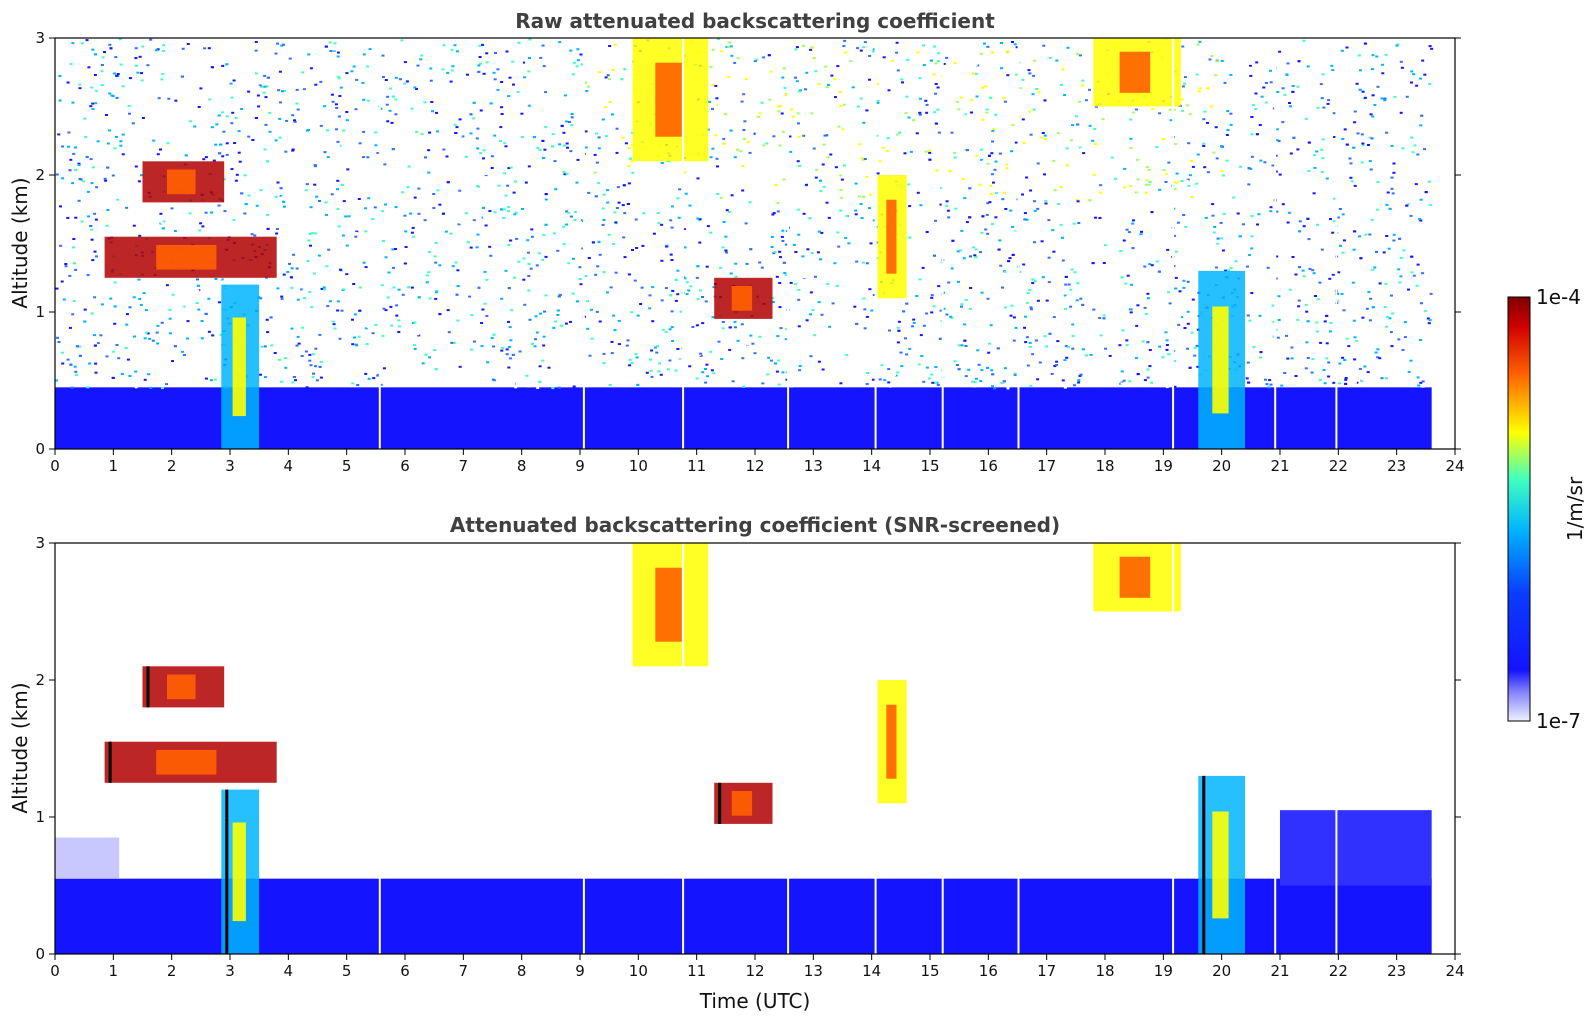  Describe the element at coordinates (788, 243) in the screenshot. I see `top-data-gap` at that location.